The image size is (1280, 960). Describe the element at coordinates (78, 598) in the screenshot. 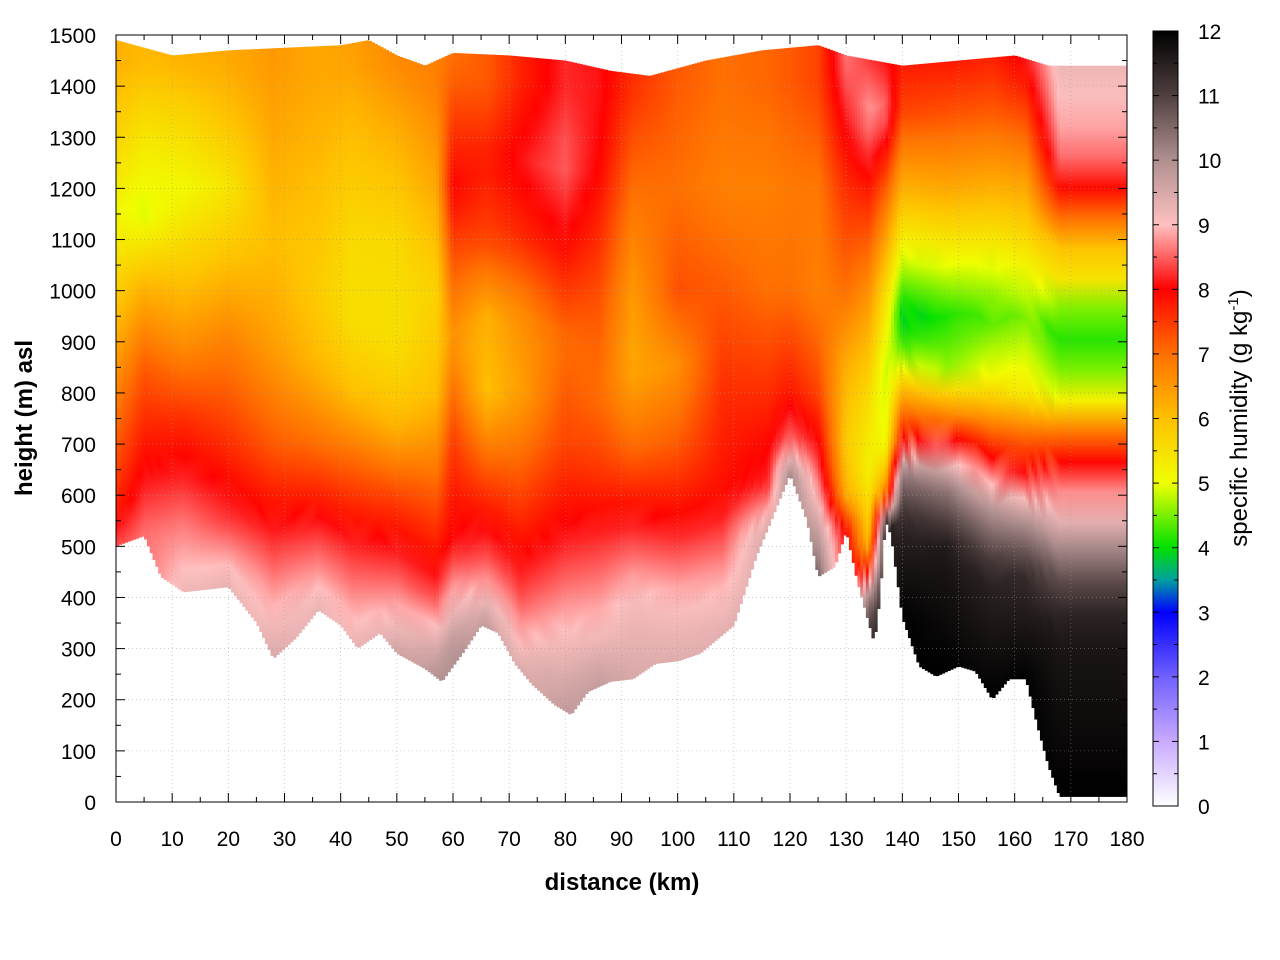

I see `y-tick-label: 400` at that location.